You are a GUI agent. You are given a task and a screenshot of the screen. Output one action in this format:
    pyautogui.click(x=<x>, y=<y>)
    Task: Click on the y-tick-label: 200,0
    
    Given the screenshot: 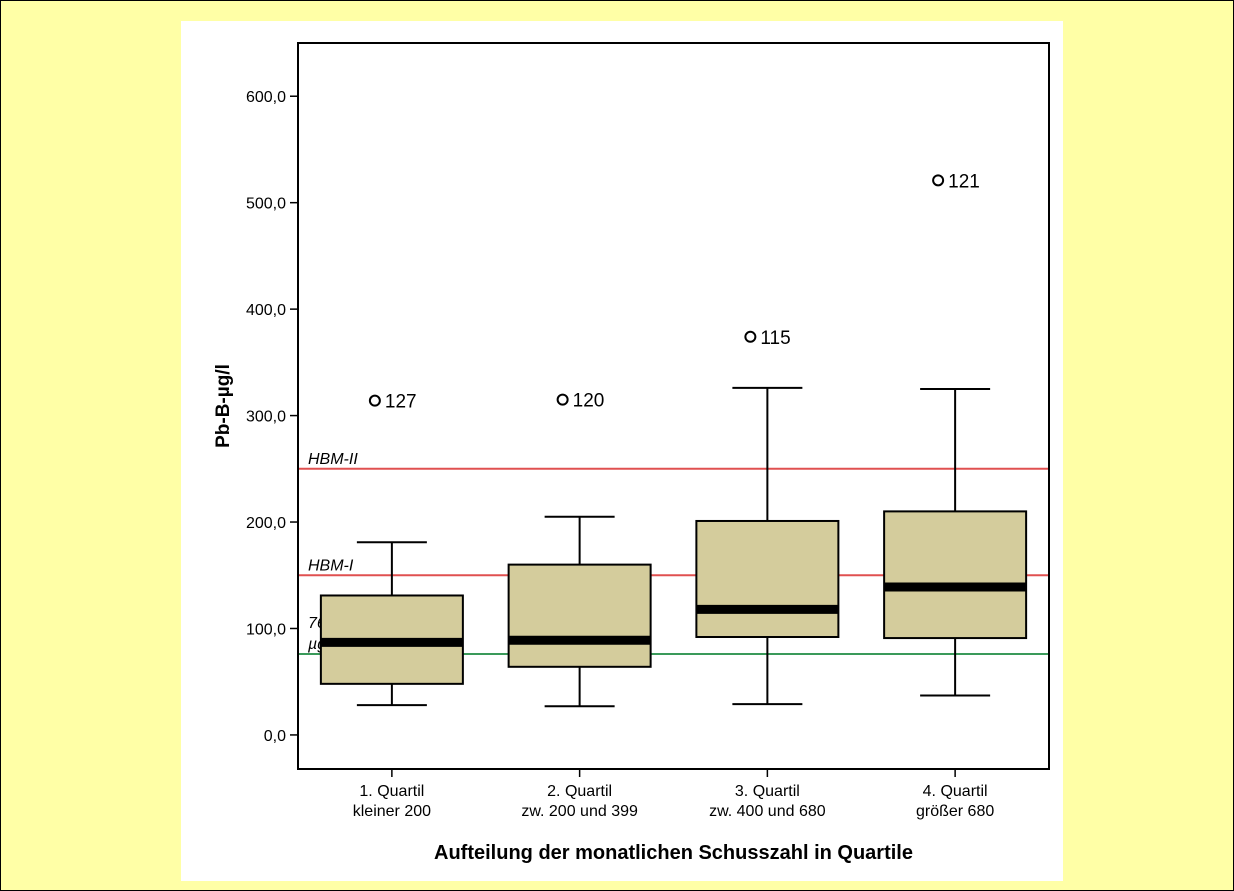 What is the action you would take?
    pyautogui.click(x=266, y=523)
    